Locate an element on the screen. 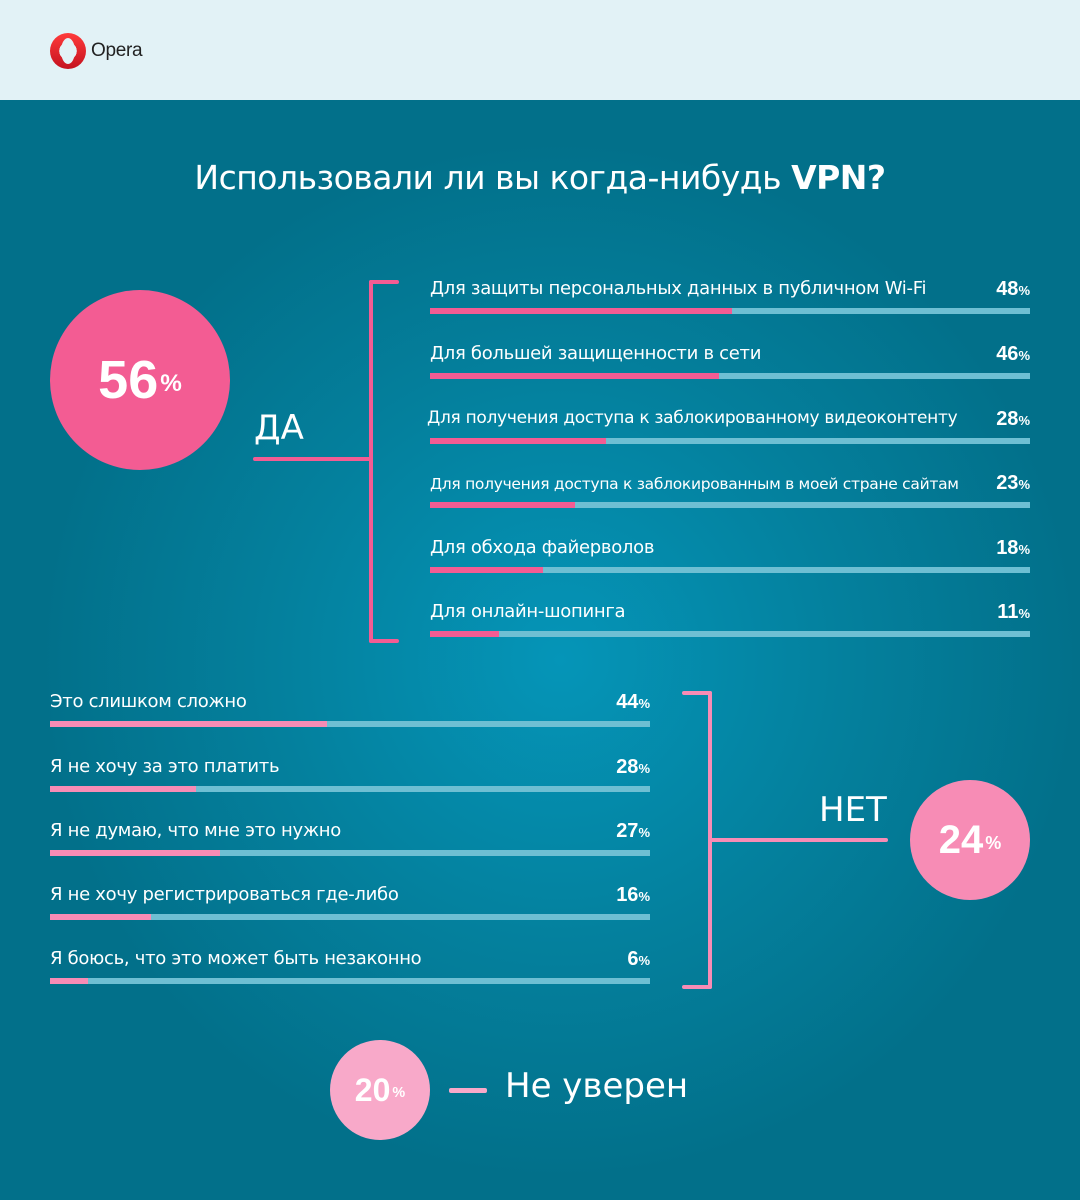 The height and width of the screenshot is (1200, 1080). yes-percent-circle: 56% is located at coordinates (140, 380).